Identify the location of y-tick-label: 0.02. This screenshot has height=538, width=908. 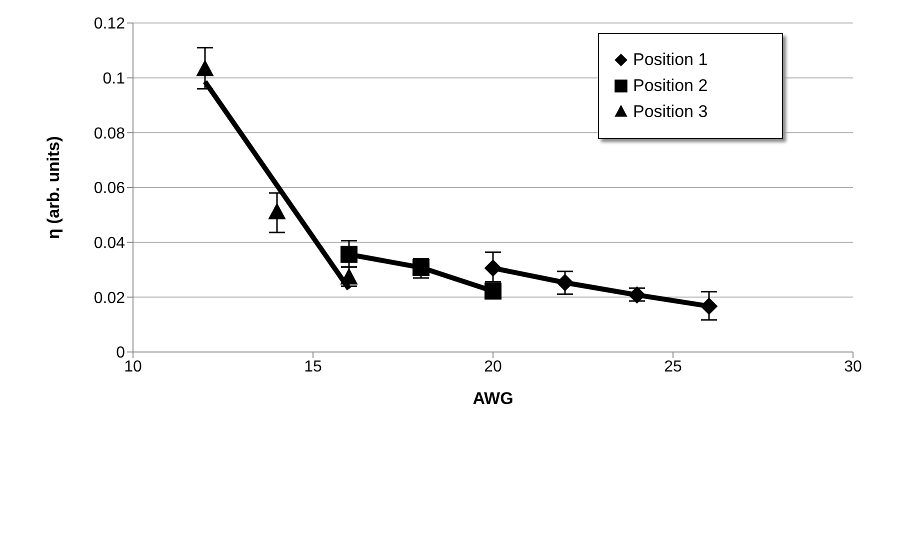
(110, 298).